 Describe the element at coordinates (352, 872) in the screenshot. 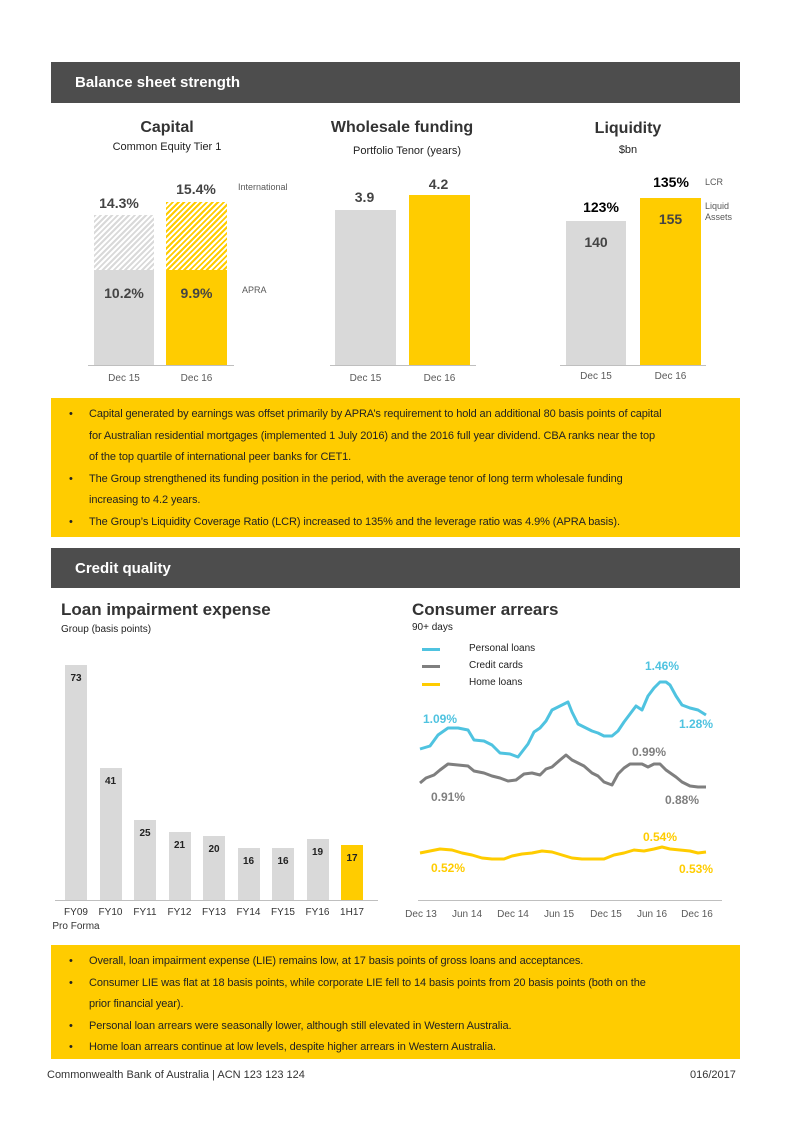

I see `lie-bar-1h17` at that location.